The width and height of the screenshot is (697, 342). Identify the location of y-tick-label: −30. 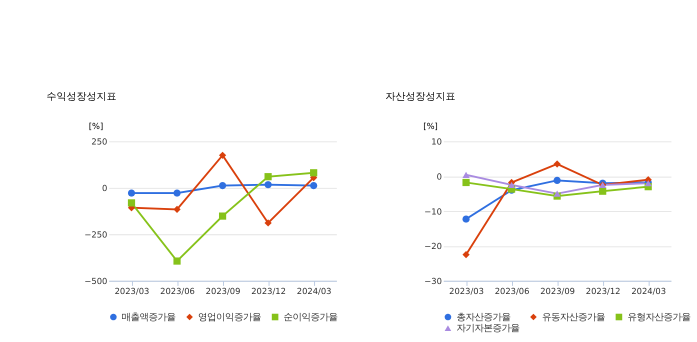
(433, 281).